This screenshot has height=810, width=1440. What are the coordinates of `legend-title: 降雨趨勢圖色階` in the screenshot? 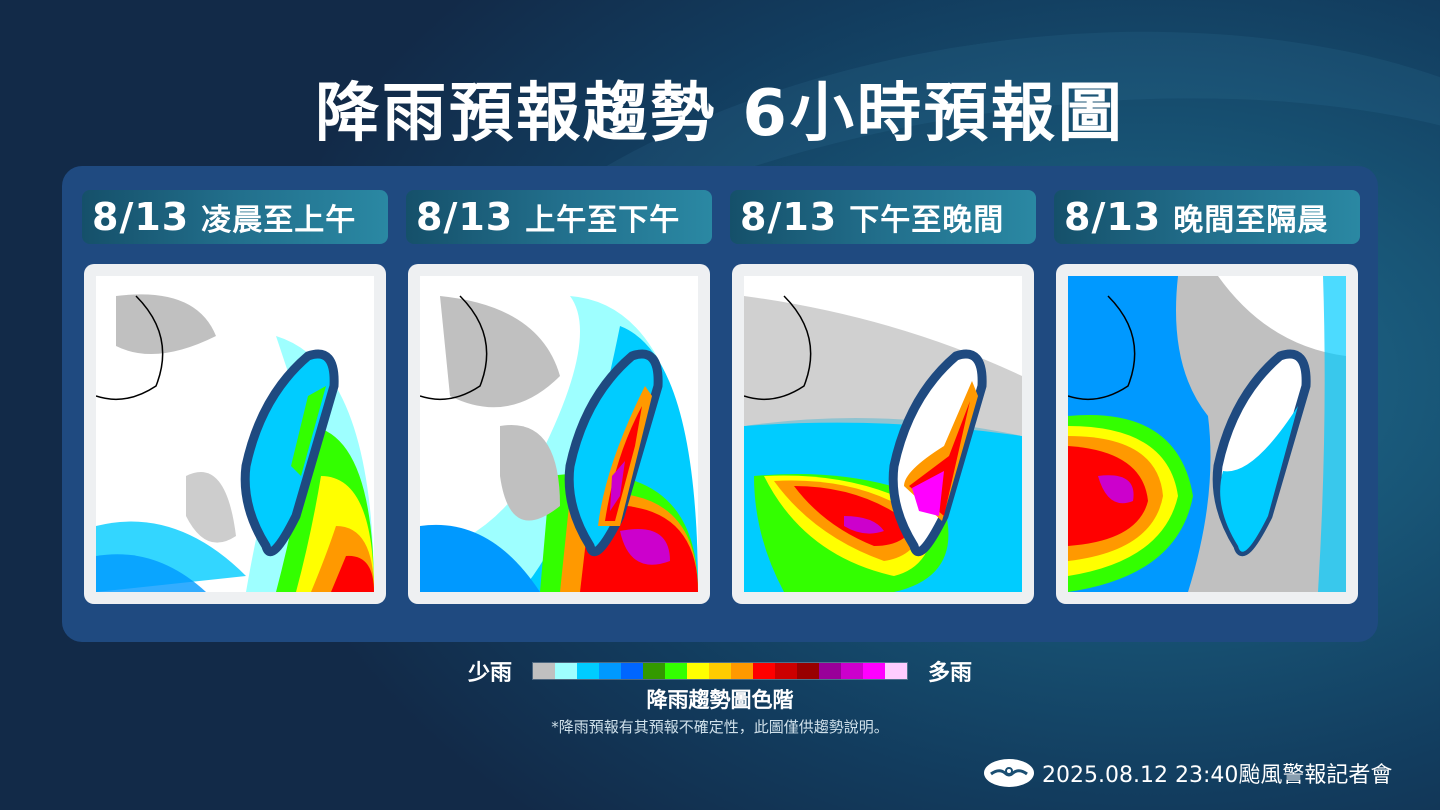 It's located at (720, 700).